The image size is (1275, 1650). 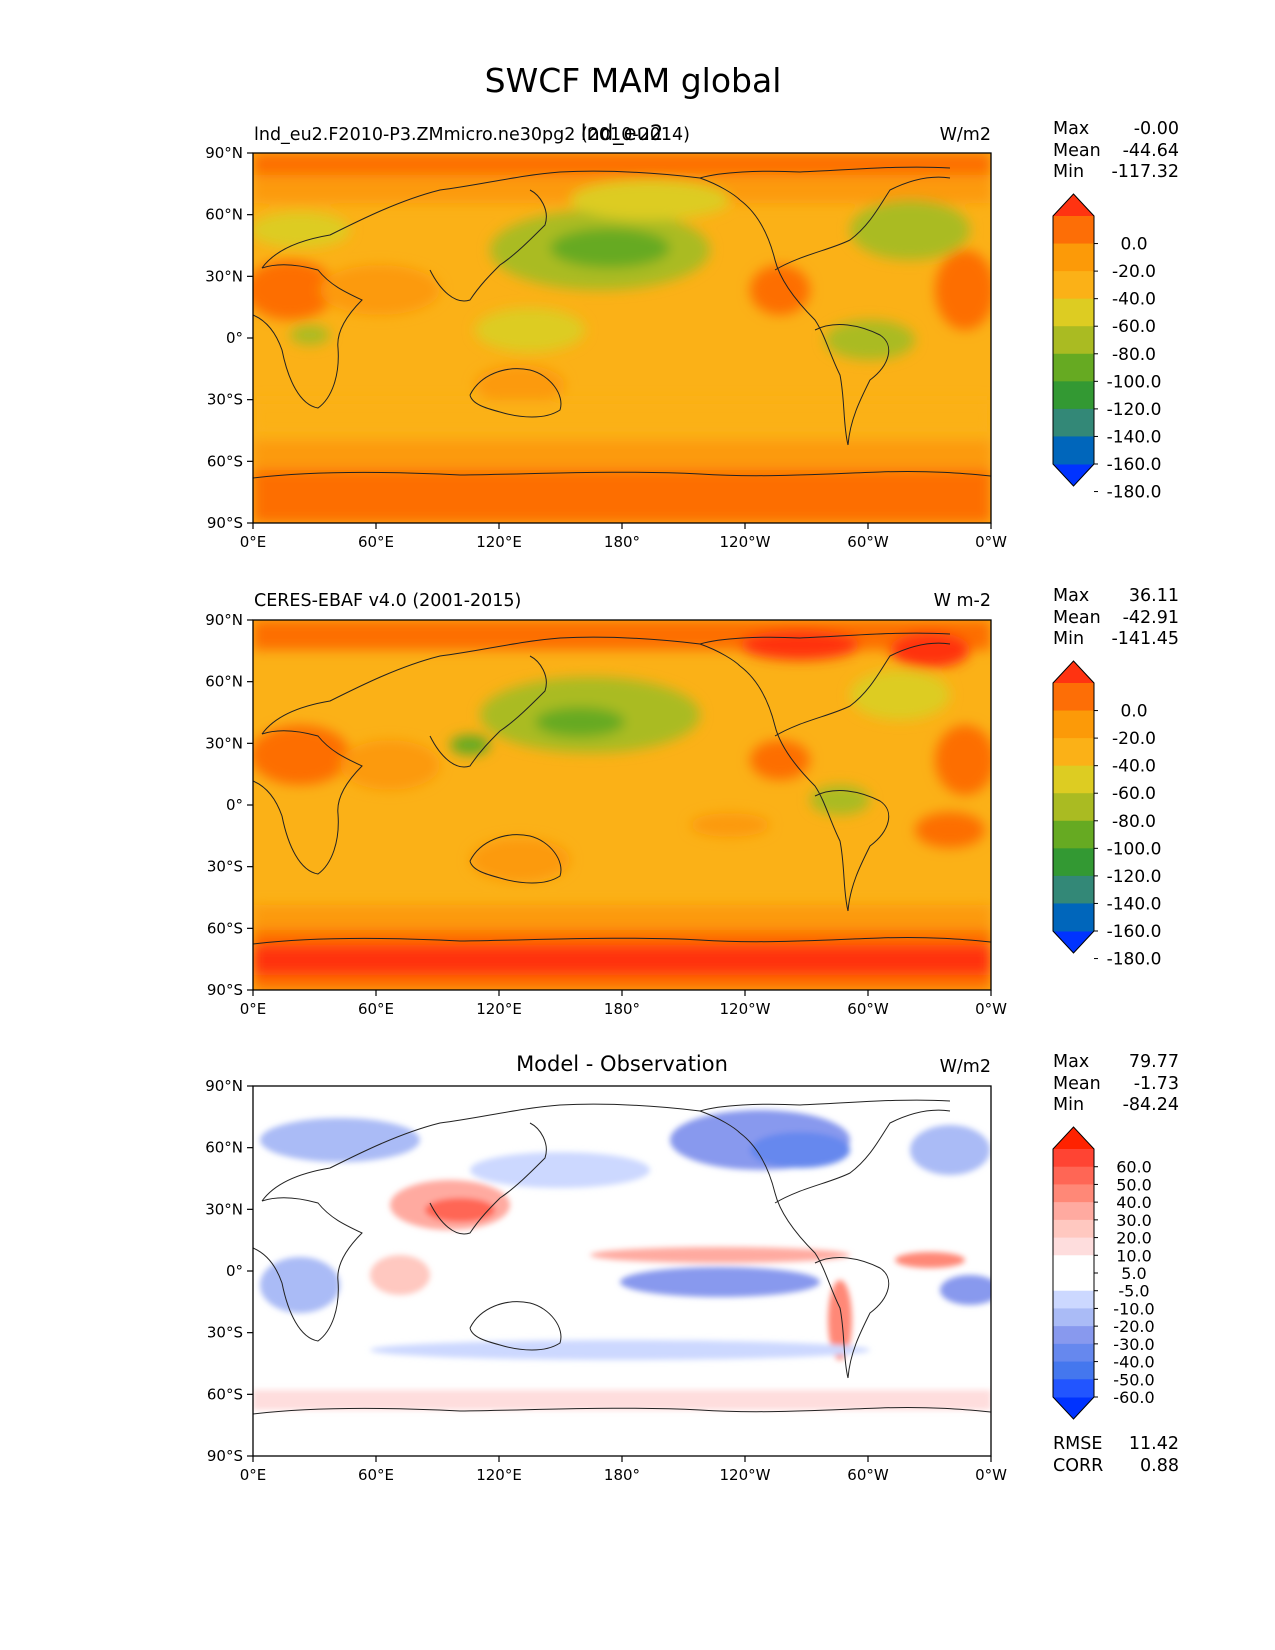 I want to click on colorbar-label: -120.0, so click(x=1134, y=410).